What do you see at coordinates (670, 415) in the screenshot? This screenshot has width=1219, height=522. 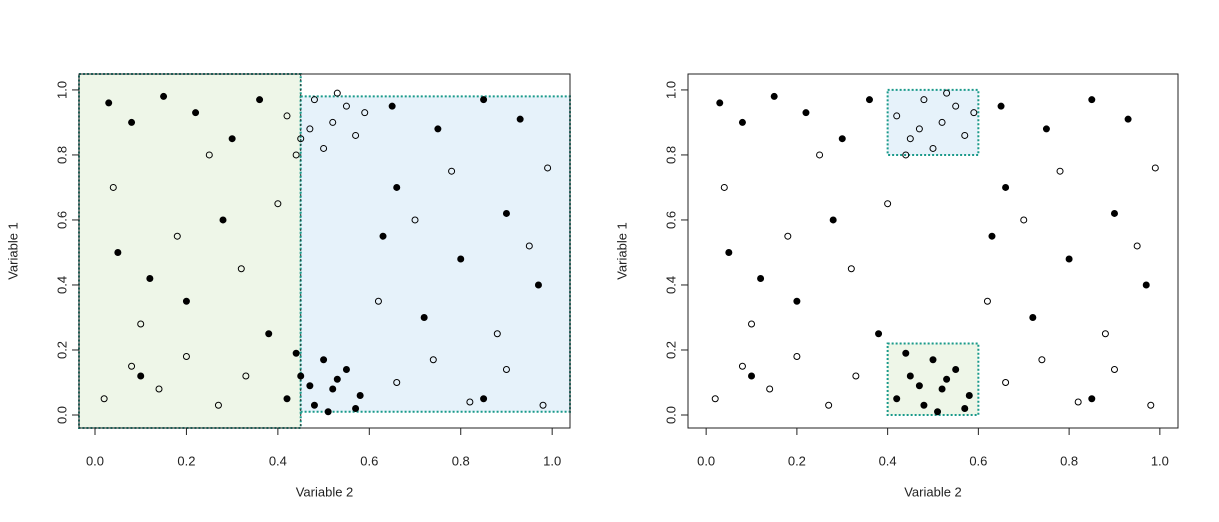 I see `y-tick-label: 0.0` at bounding box center [670, 415].